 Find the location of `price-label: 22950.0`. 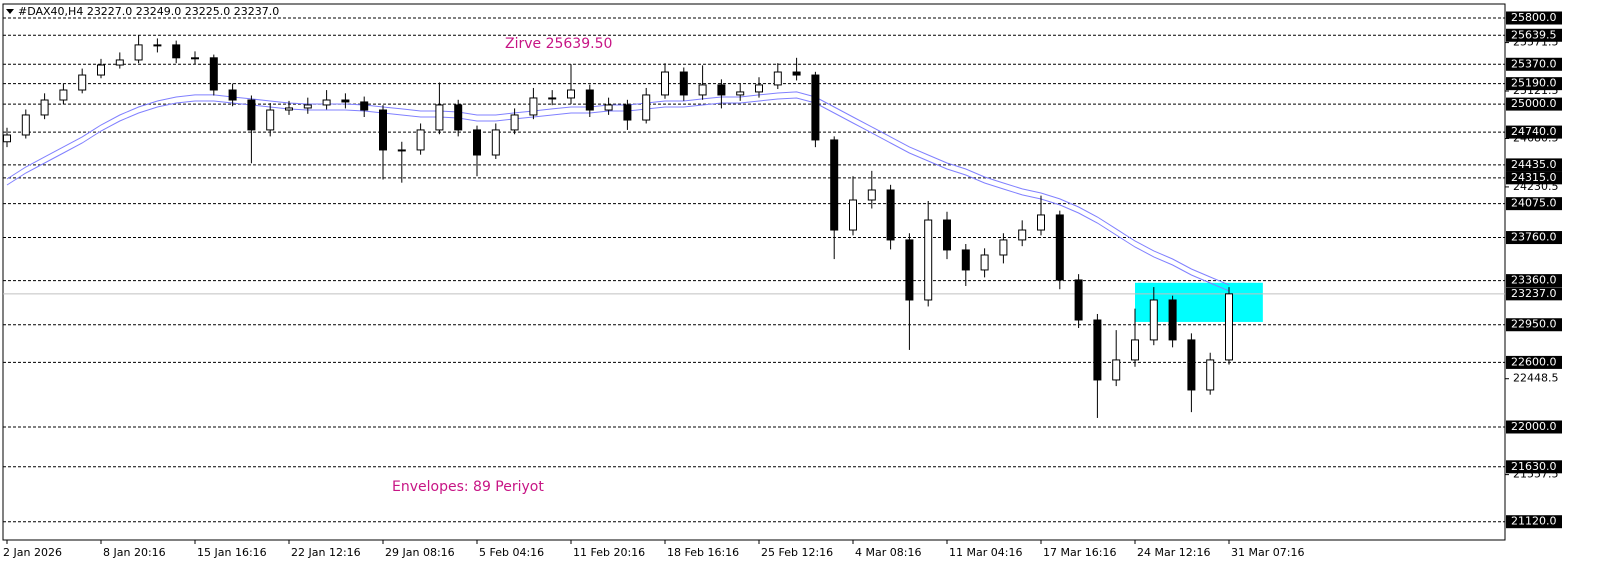

price-label: 22950.0 is located at coordinates (1534, 324).